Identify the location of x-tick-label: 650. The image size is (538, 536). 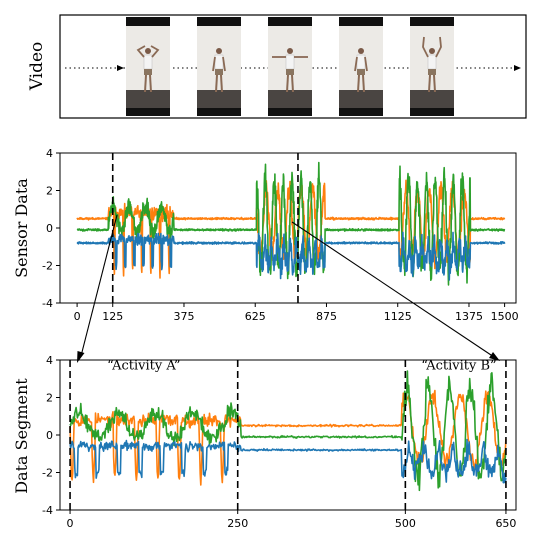
(505, 523).